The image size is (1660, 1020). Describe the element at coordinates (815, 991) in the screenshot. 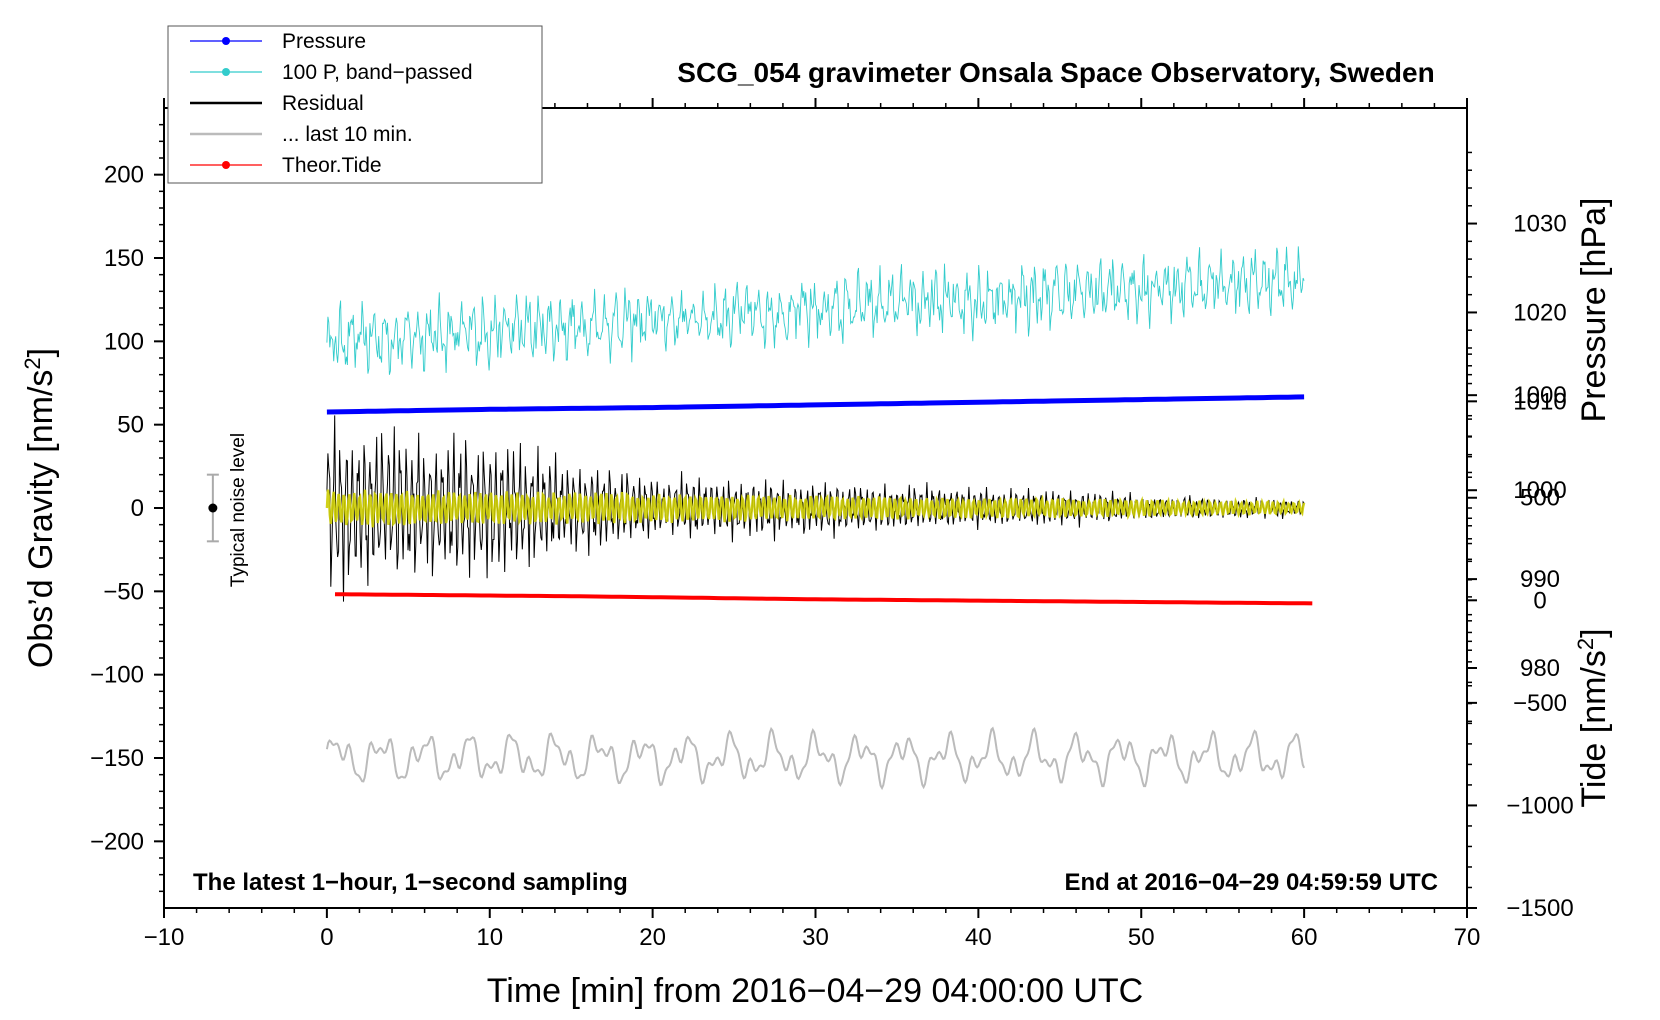

I see `x-axis-title: Time [min] from 2016−04−29 04:00:00 UTC` at that location.